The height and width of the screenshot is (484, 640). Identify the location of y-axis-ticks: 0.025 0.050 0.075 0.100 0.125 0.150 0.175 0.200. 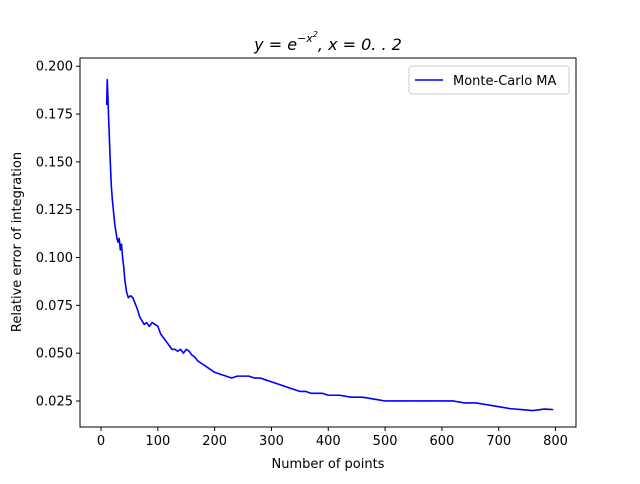
(58, 234).